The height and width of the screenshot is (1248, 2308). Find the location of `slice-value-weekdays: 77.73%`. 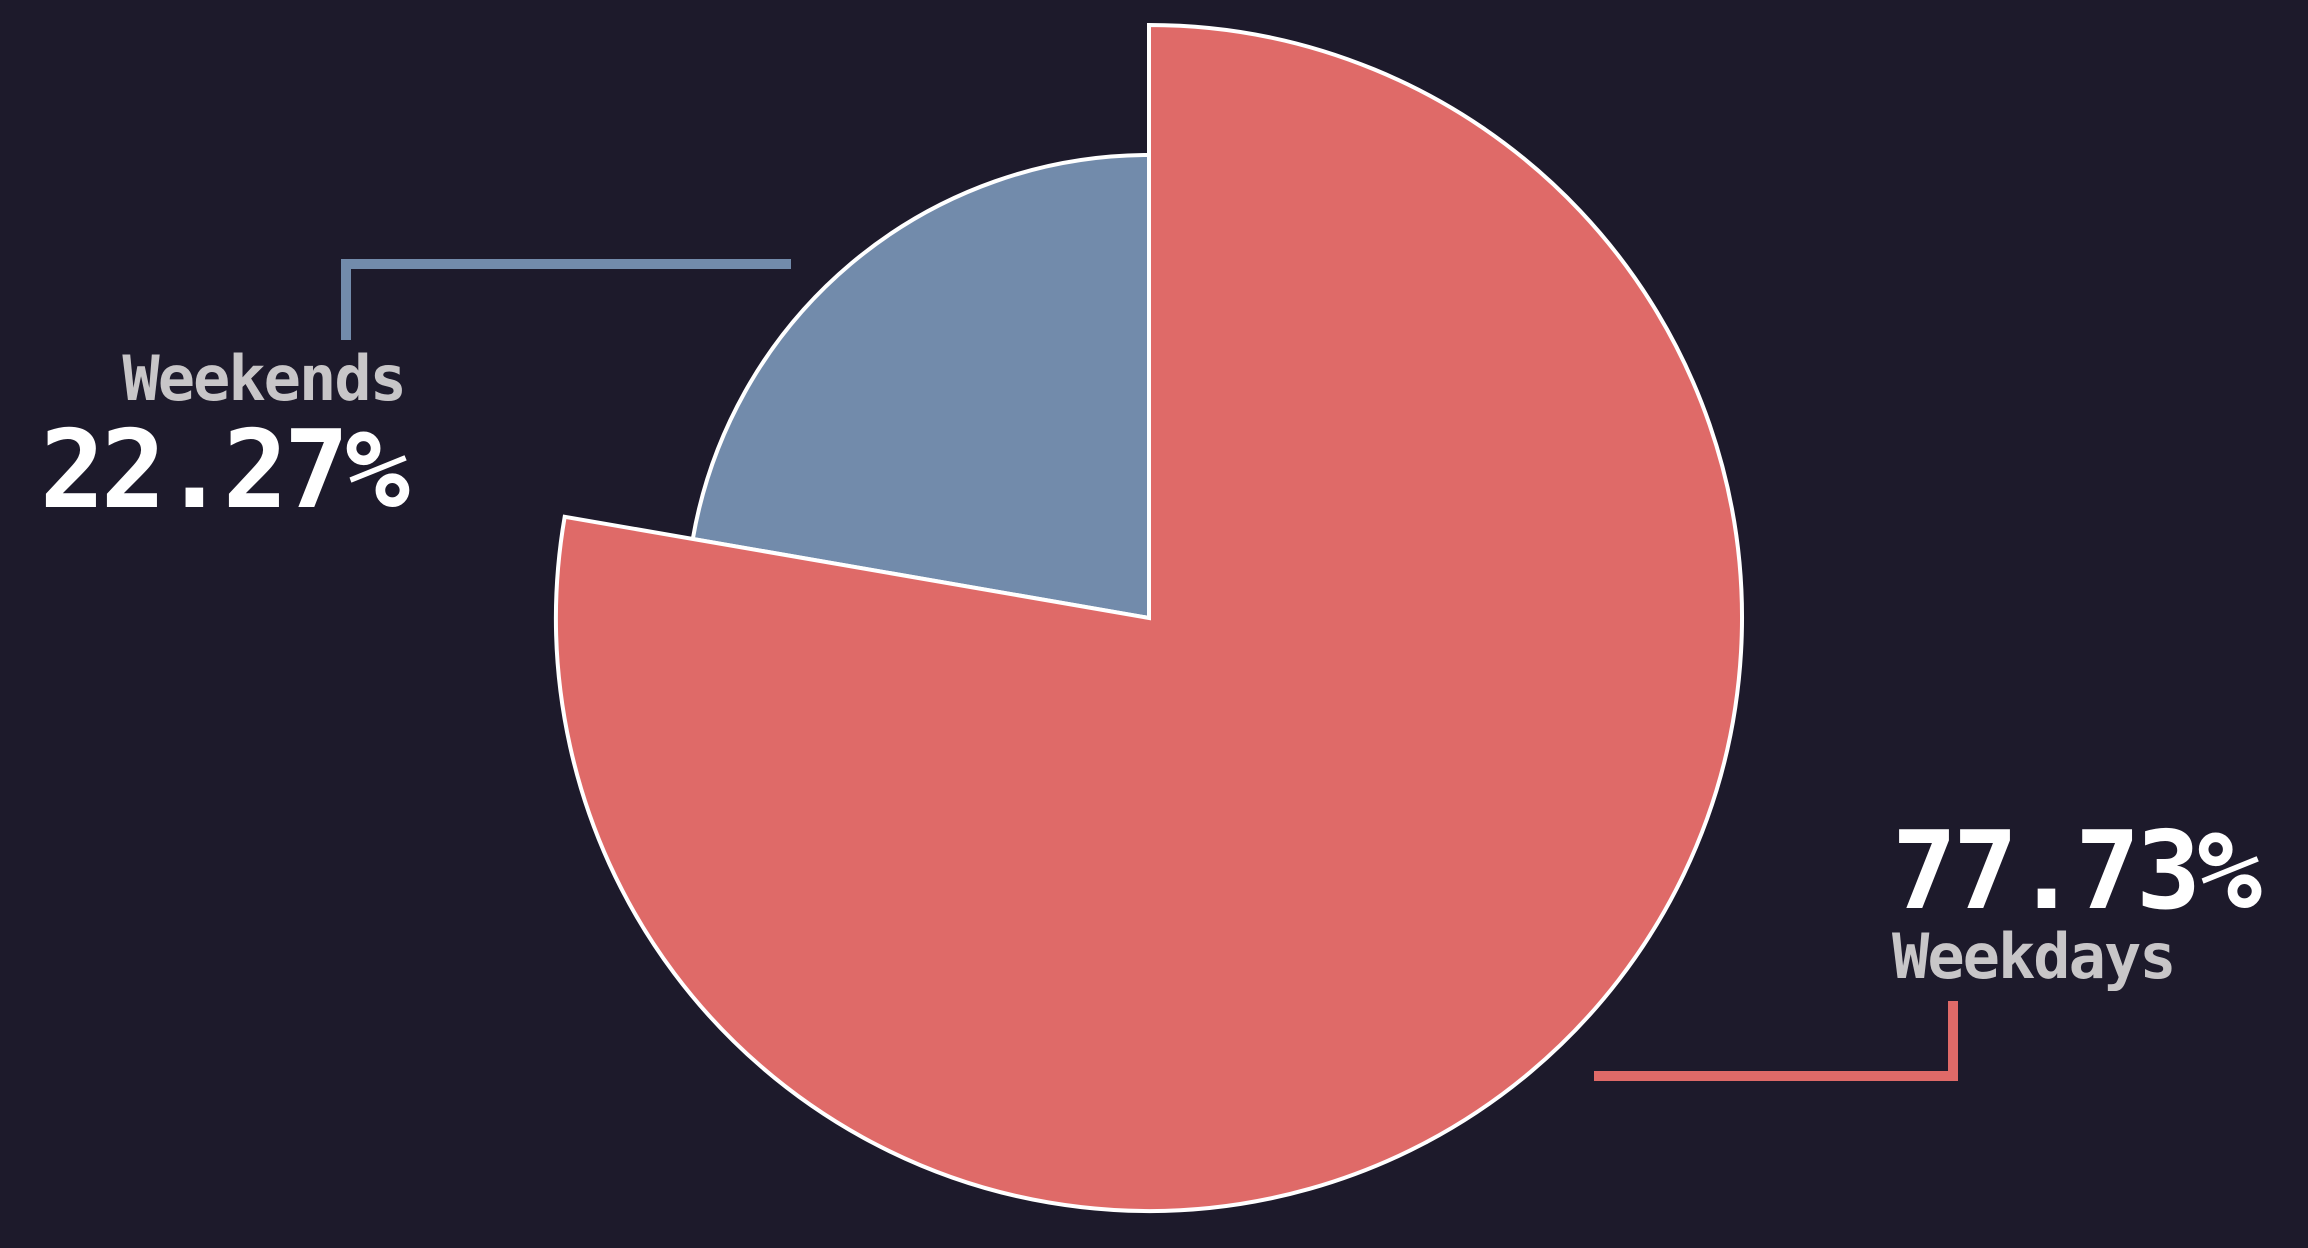

slice-value-weekdays: 77.73% is located at coordinates (2077, 871).